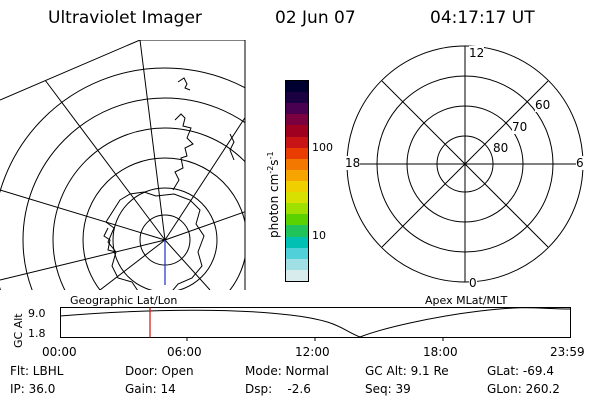 Image resolution: width=600 pixels, height=400 pixels. I want to click on altitude-ylabel: GC Alt, so click(18, 330).